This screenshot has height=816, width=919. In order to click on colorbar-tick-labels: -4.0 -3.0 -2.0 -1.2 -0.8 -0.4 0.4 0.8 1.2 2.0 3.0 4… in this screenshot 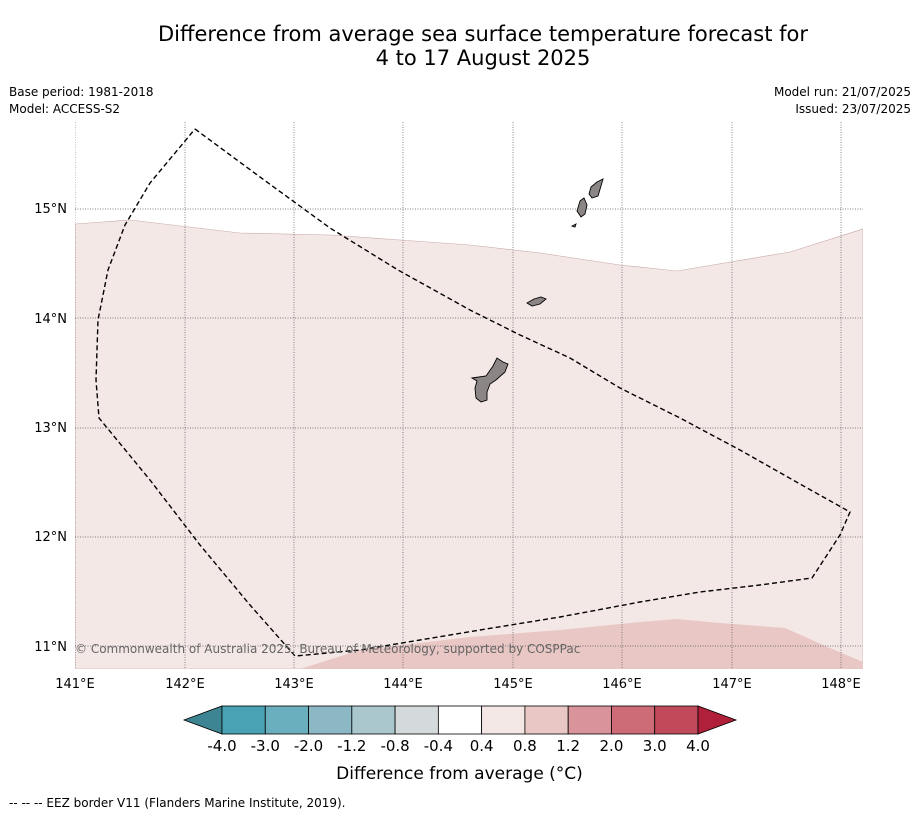, I will do `click(458, 746)`.